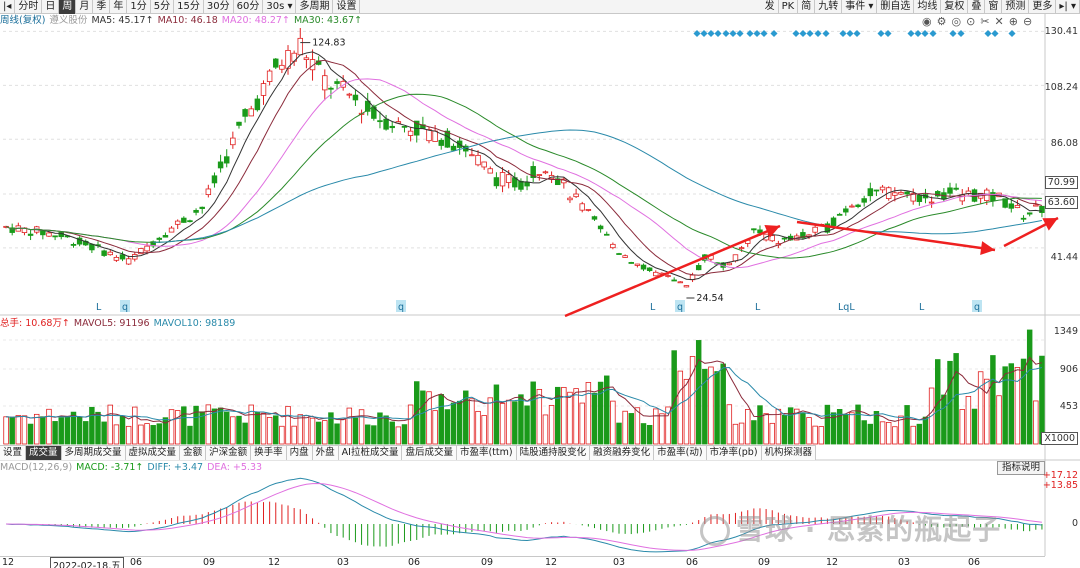  I want to click on tool-button-10: 预测, so click(1016, 7).